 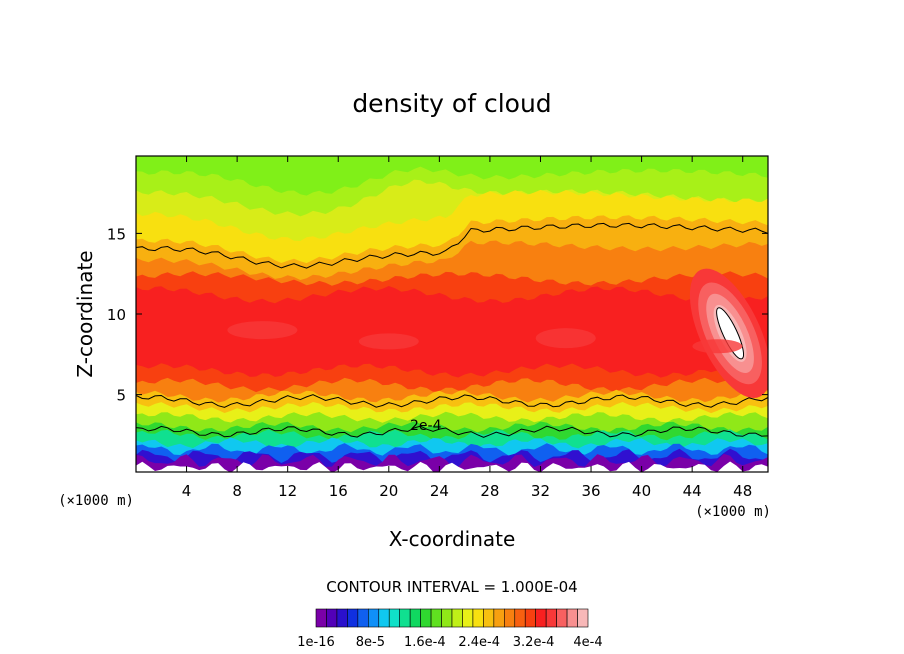 What do you see at coordinates (116, 234) in the screenshot?
I see `y-tick-label: 15` at bounding box center [116, 234].